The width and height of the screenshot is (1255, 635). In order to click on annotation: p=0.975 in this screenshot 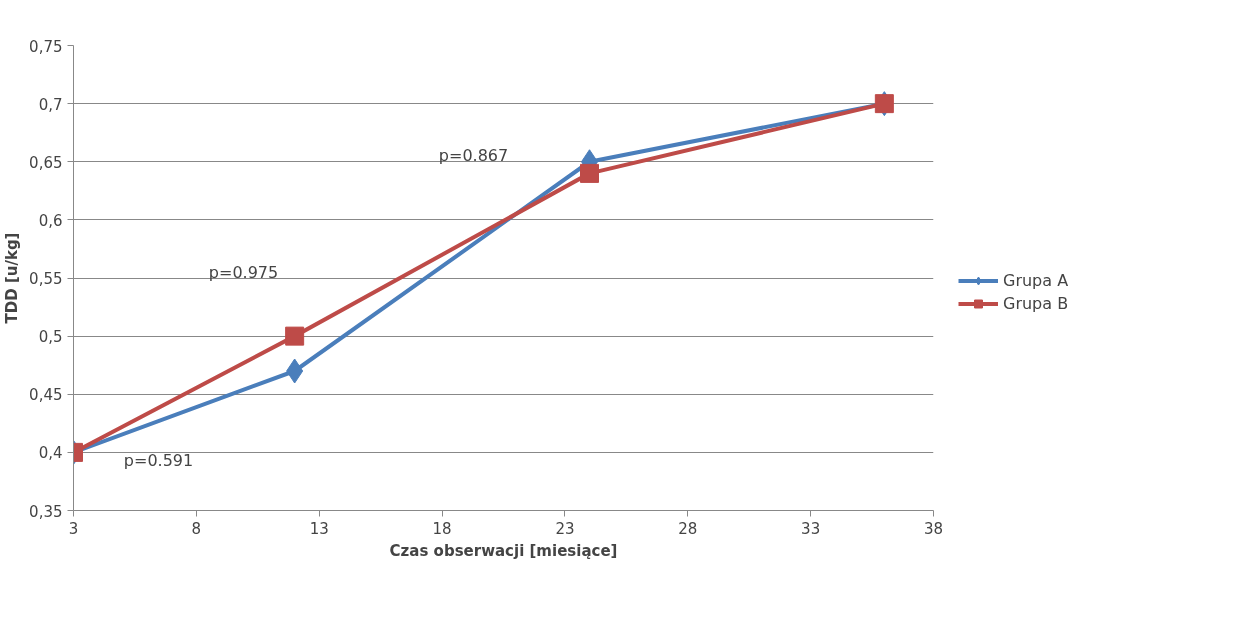, I will do `click(243, 272)`.